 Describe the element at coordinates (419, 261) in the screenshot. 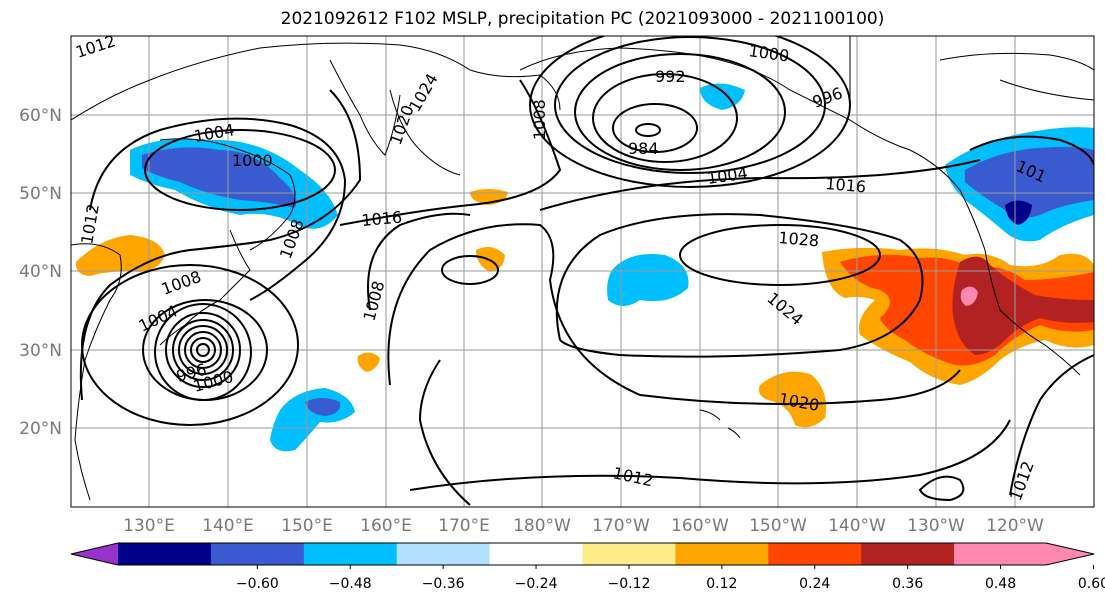

I see `isobar-1008-central` at that location.